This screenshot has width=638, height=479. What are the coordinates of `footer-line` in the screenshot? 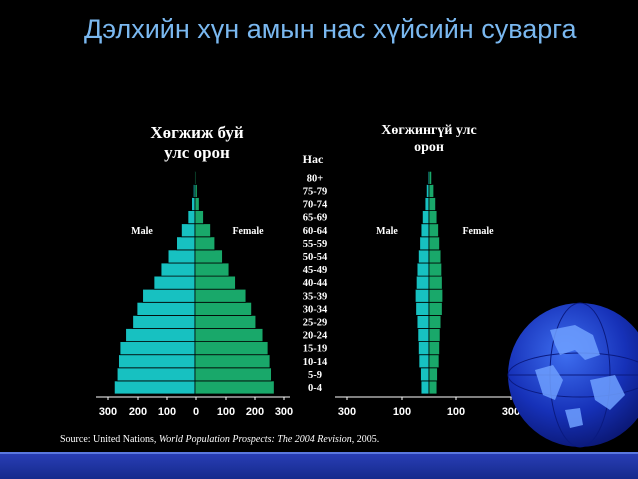 It's located at (319, 453).